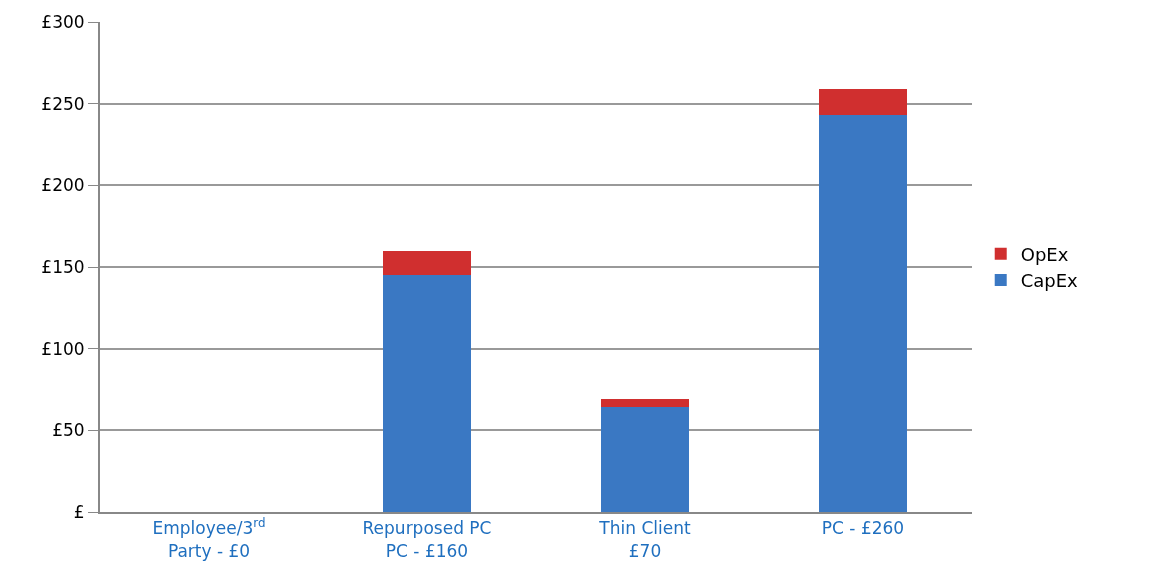  What do you see at coordinates (209, 538) in the screenshot?
I see `x-tick-label: Employee/3$^{rd}$ Party - £0` at bounding box center [209, 538].